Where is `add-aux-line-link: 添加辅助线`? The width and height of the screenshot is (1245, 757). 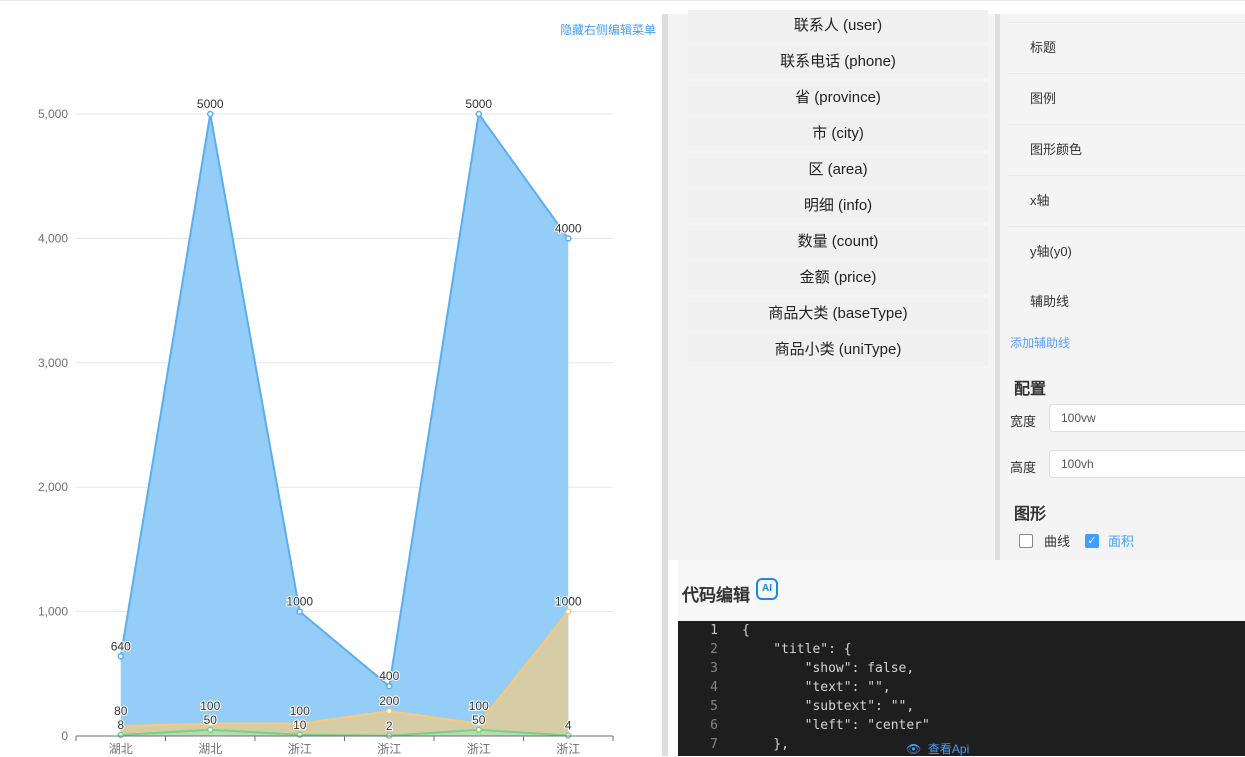 add-aux-line-link: 添加辅助线 is located at coordinates (1040, 343).